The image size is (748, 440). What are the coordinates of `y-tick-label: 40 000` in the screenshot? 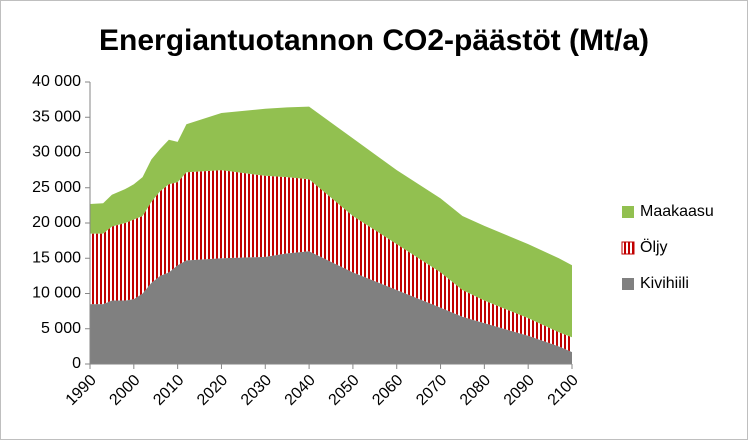 It's located at (56, 81).